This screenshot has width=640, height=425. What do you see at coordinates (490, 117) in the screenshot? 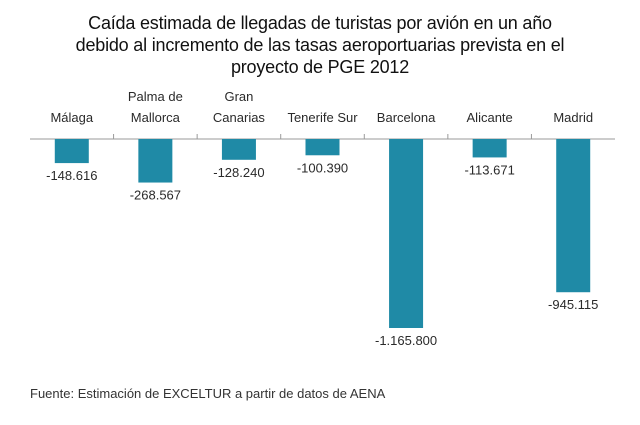
I see `category-label: Alicante` at bounding box center [490, 117].